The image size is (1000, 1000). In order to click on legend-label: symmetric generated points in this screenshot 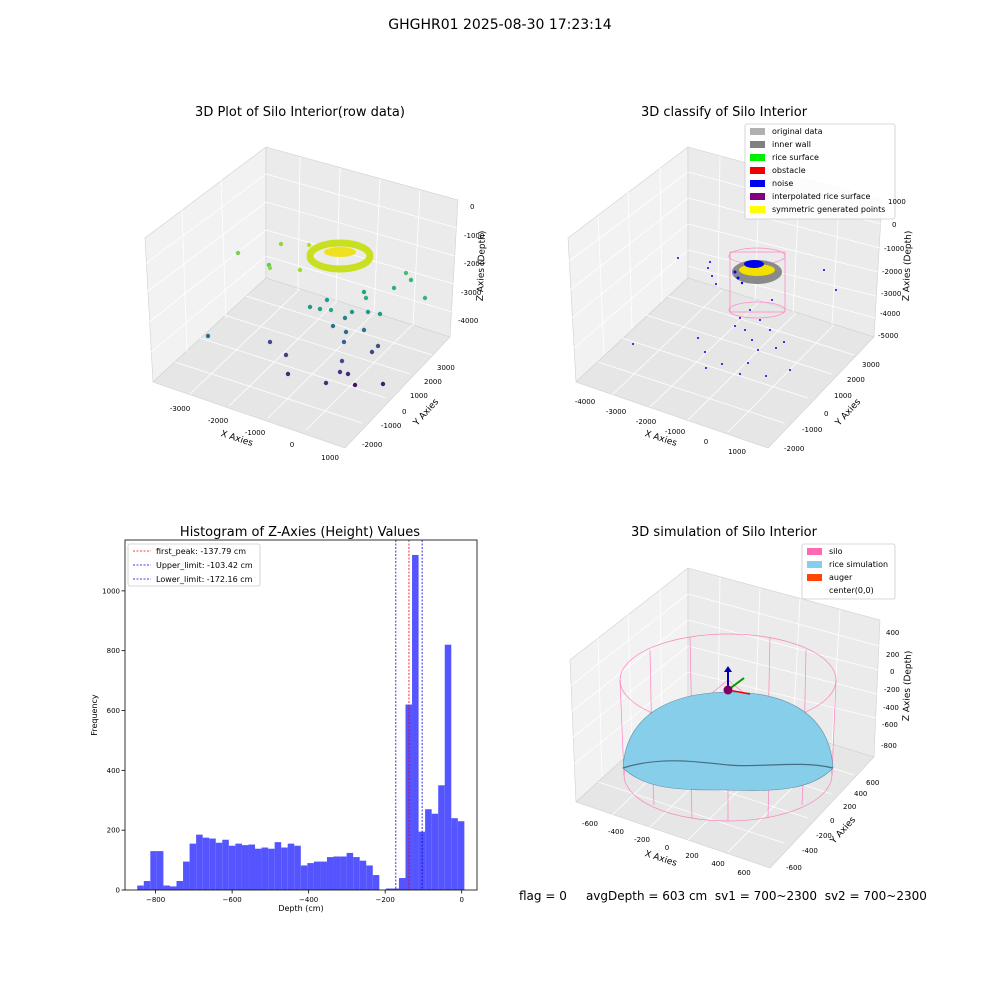, I will do `click(828, 209)`.